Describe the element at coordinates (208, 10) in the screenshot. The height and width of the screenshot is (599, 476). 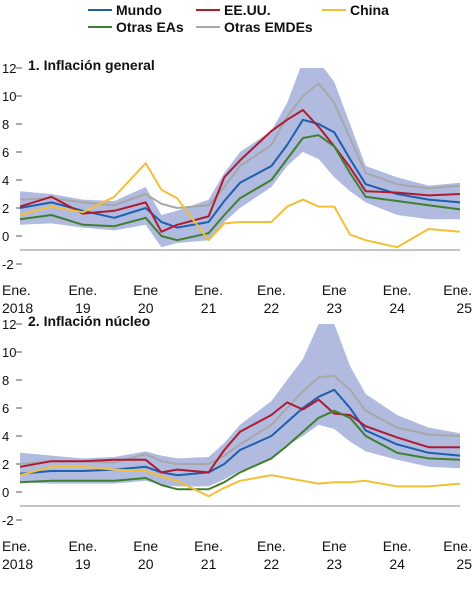
I see `legend-swatch-us` at that location.